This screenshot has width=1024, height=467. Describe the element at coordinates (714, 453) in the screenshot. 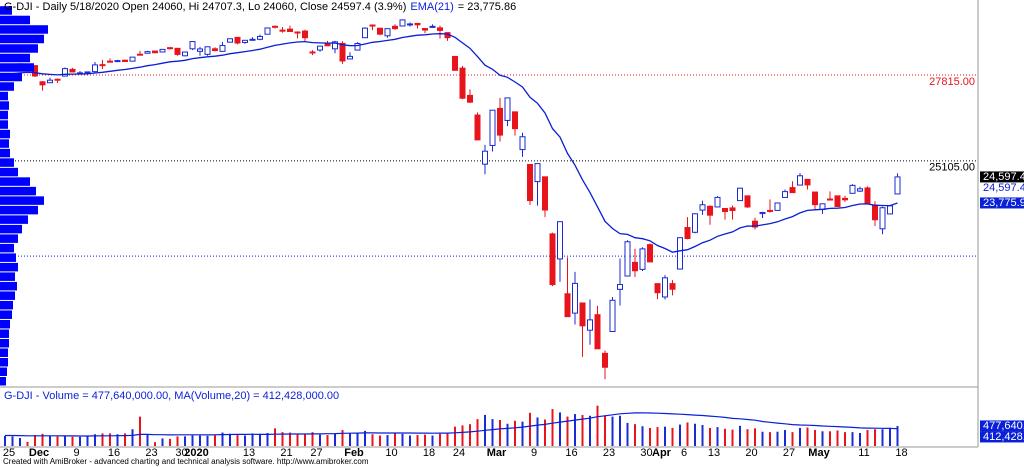

I see `x-tick-label: 13` at that location.